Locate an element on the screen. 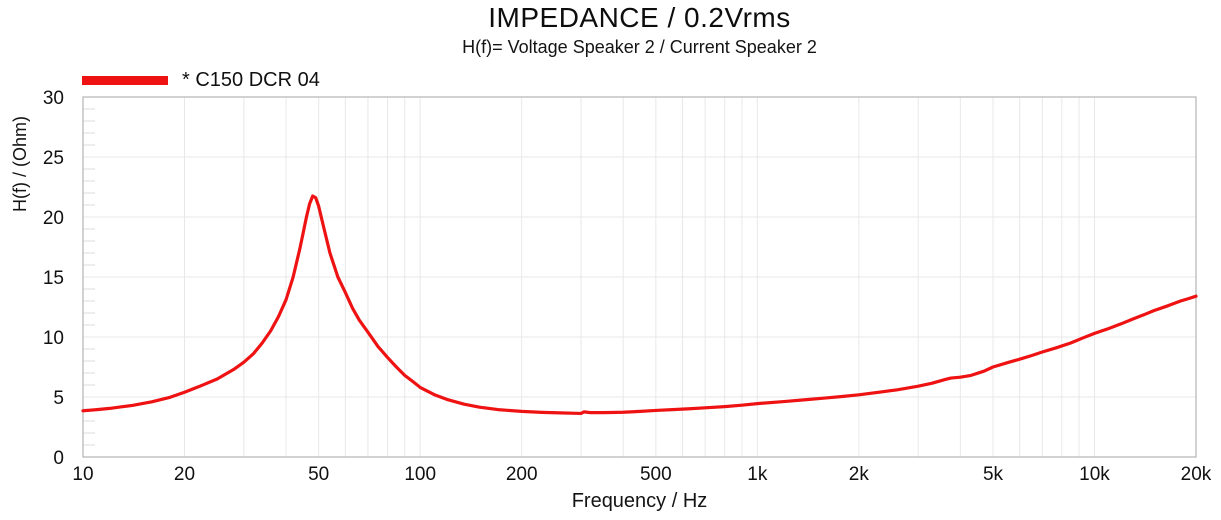 The height and width of the screenshot is (520, 1221). legend: * C150 DCR 04 is located at coordinates (201, 79).